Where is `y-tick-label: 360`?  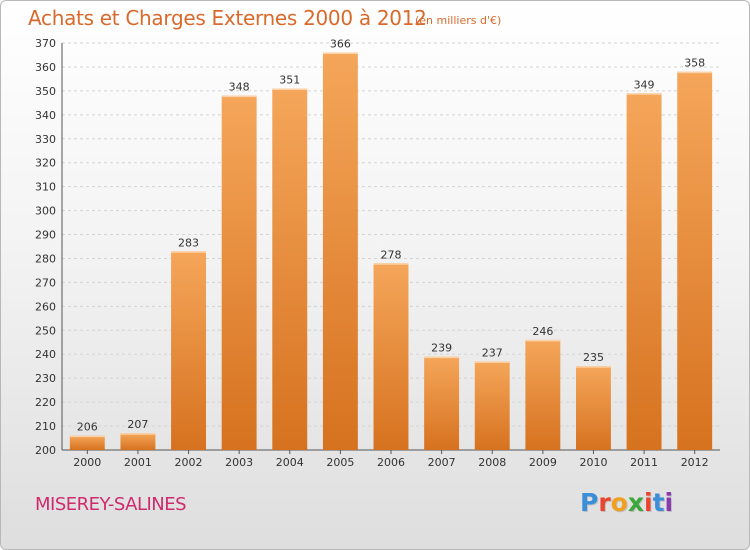 y-tick-label: 360 is located at coordinates (45, 67).